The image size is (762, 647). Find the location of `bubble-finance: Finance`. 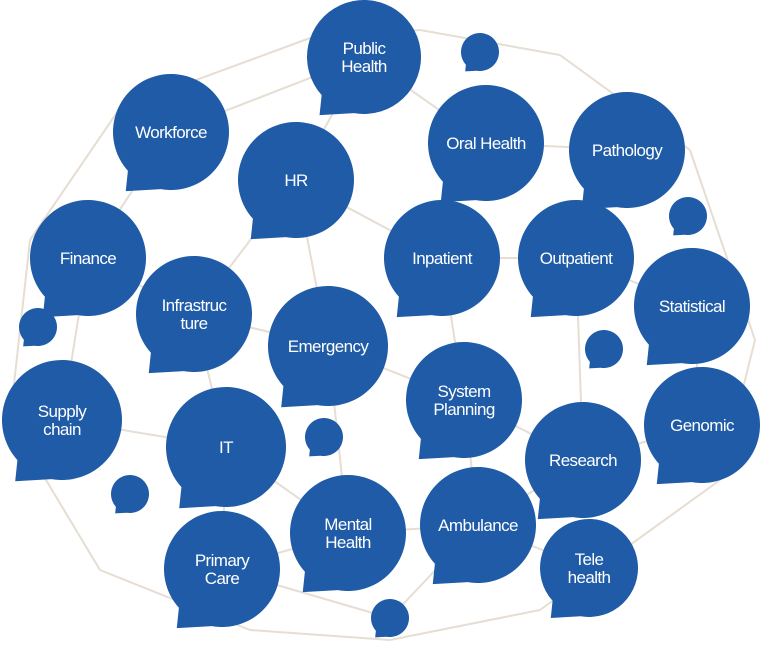

bubble-finance: Finance is located at coordinates (88, 258).